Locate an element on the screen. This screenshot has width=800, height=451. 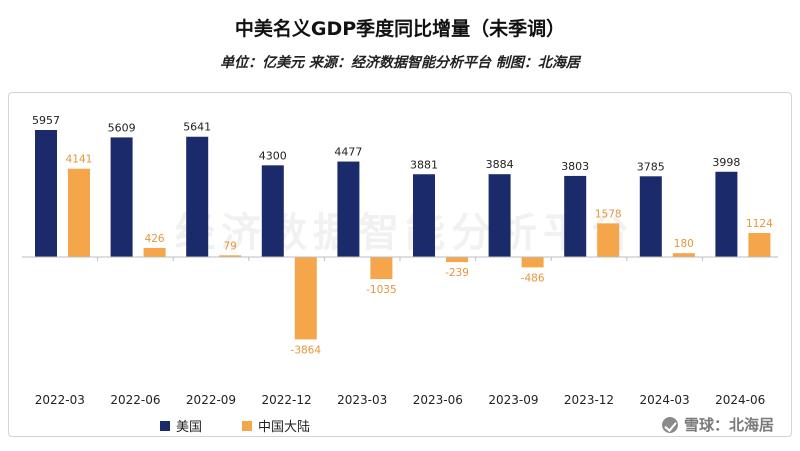
data-label-us-2023-03: 4477 is located at coordinates (348, 152).